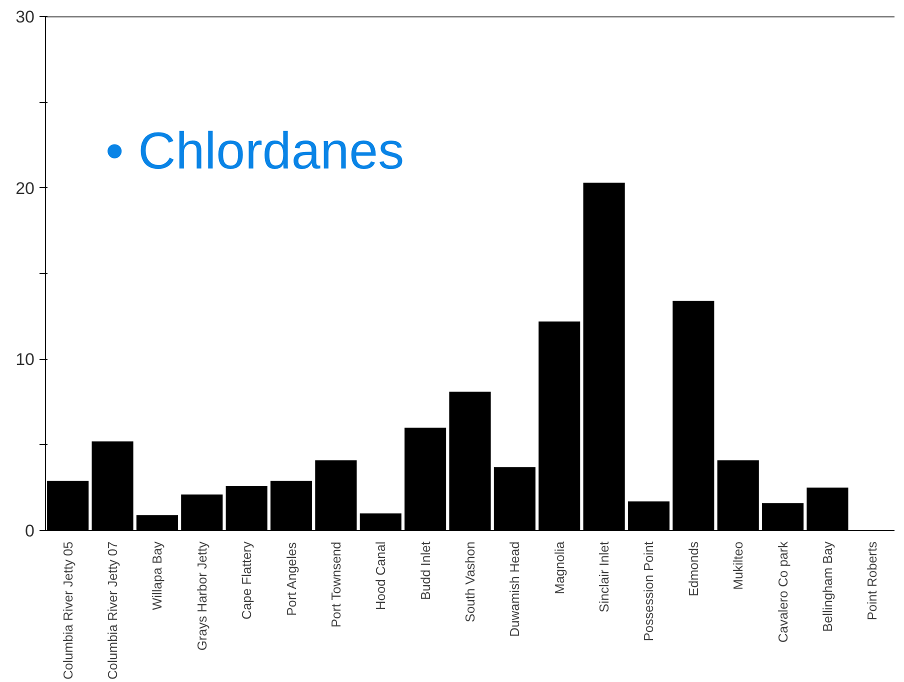 The width and height of the screenshot is (904, 682). What do you see at coordinates (604, 576) in the screenshot?
I see `x-tick-label: Sinclair Inlet` at bounding box center [604, 576].